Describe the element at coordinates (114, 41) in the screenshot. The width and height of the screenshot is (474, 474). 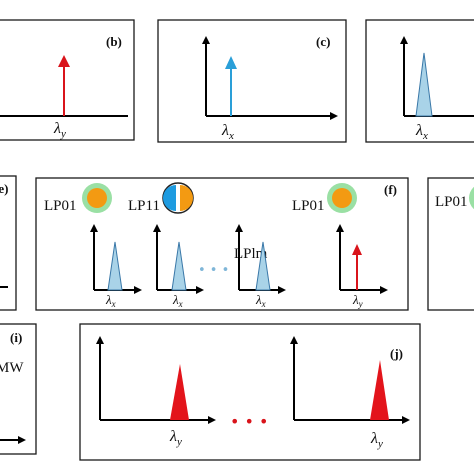
I see `panel-b-label: (b)` at that location.